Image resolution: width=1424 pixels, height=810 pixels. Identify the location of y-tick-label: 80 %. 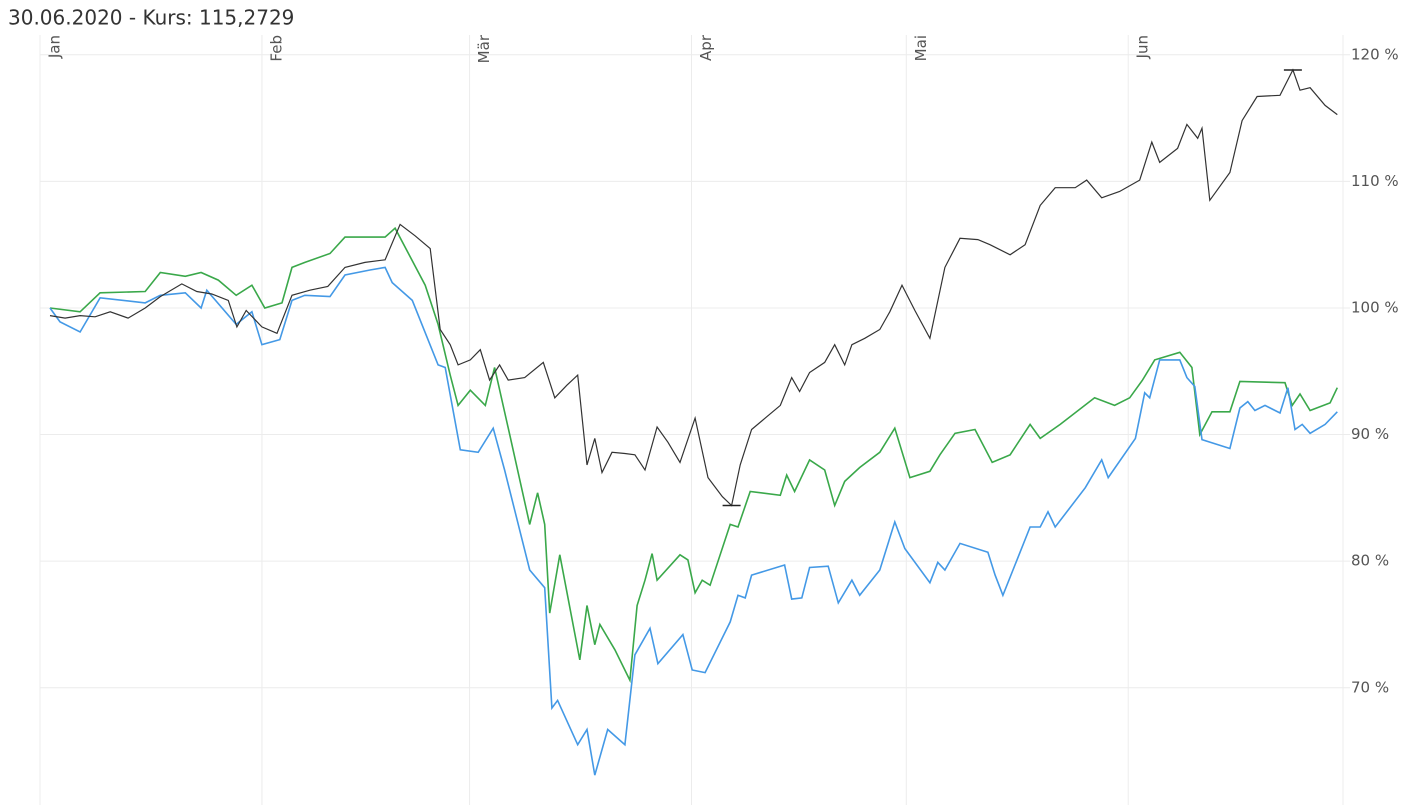
(1370, 561).